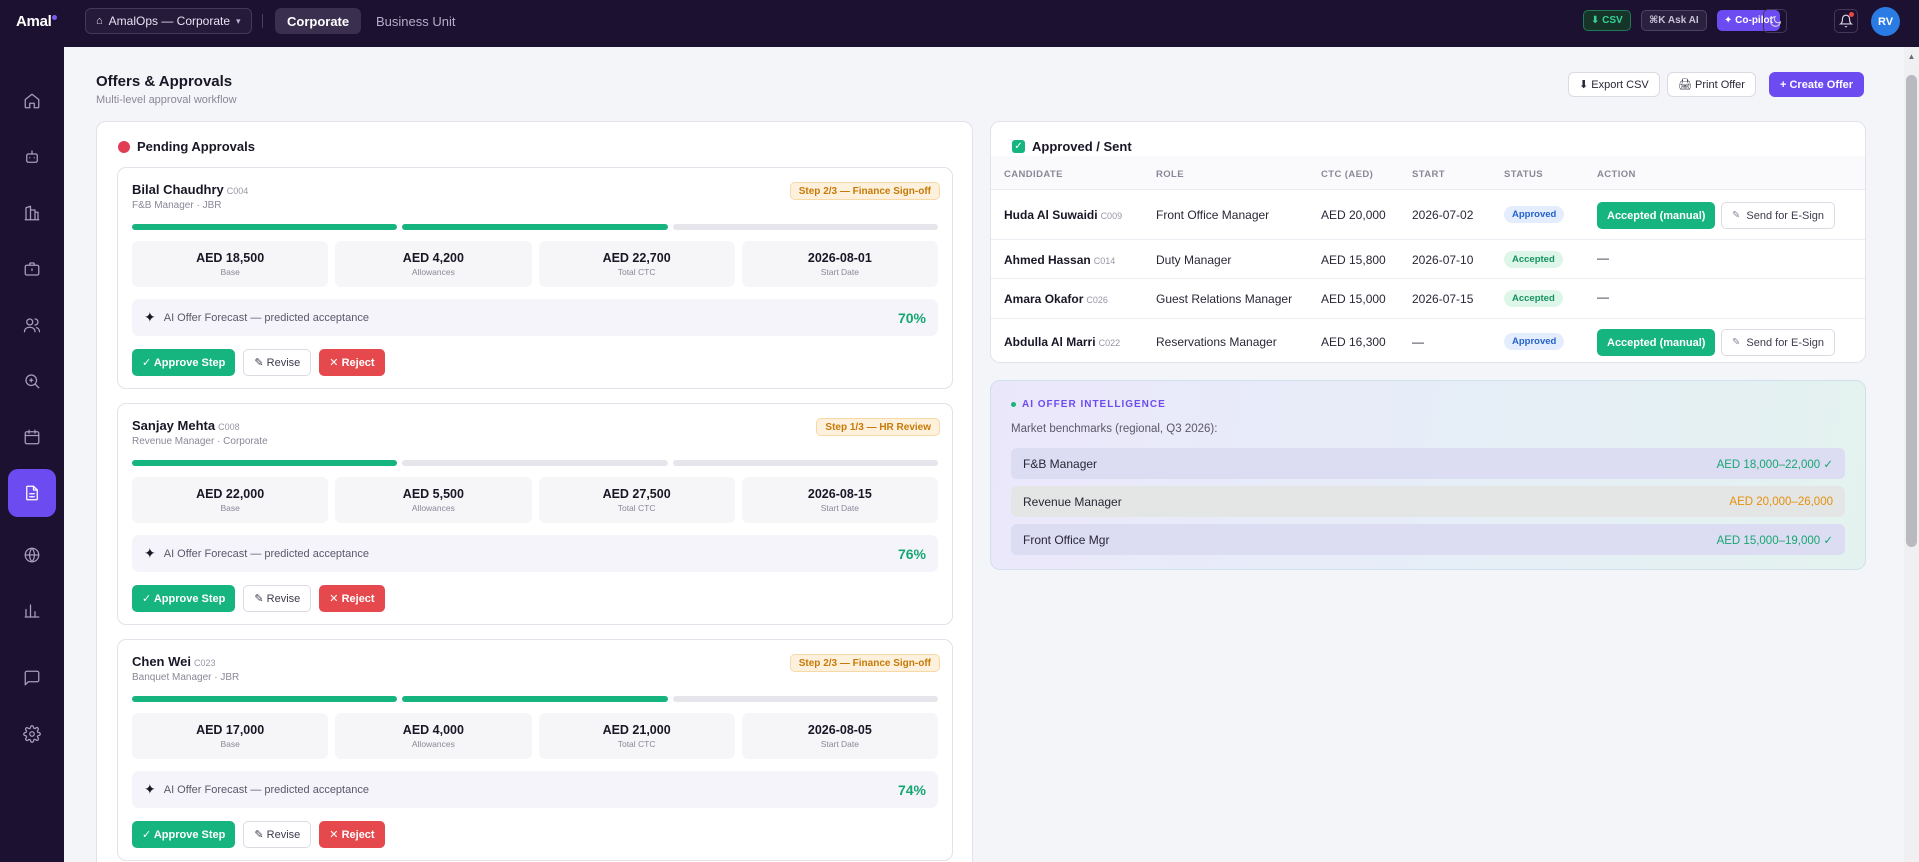 Image resolution: width=1919 pixels, height=862 pixels. Describe the element at coordinates (237, 191) in the screenshot. I see `candidate-id: C004` at that location.